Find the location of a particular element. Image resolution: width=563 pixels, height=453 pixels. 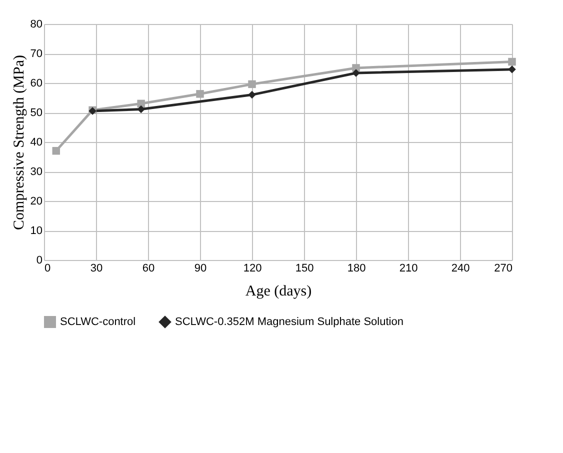

y-tick-label: 40 is located at coordinates (36, 142).